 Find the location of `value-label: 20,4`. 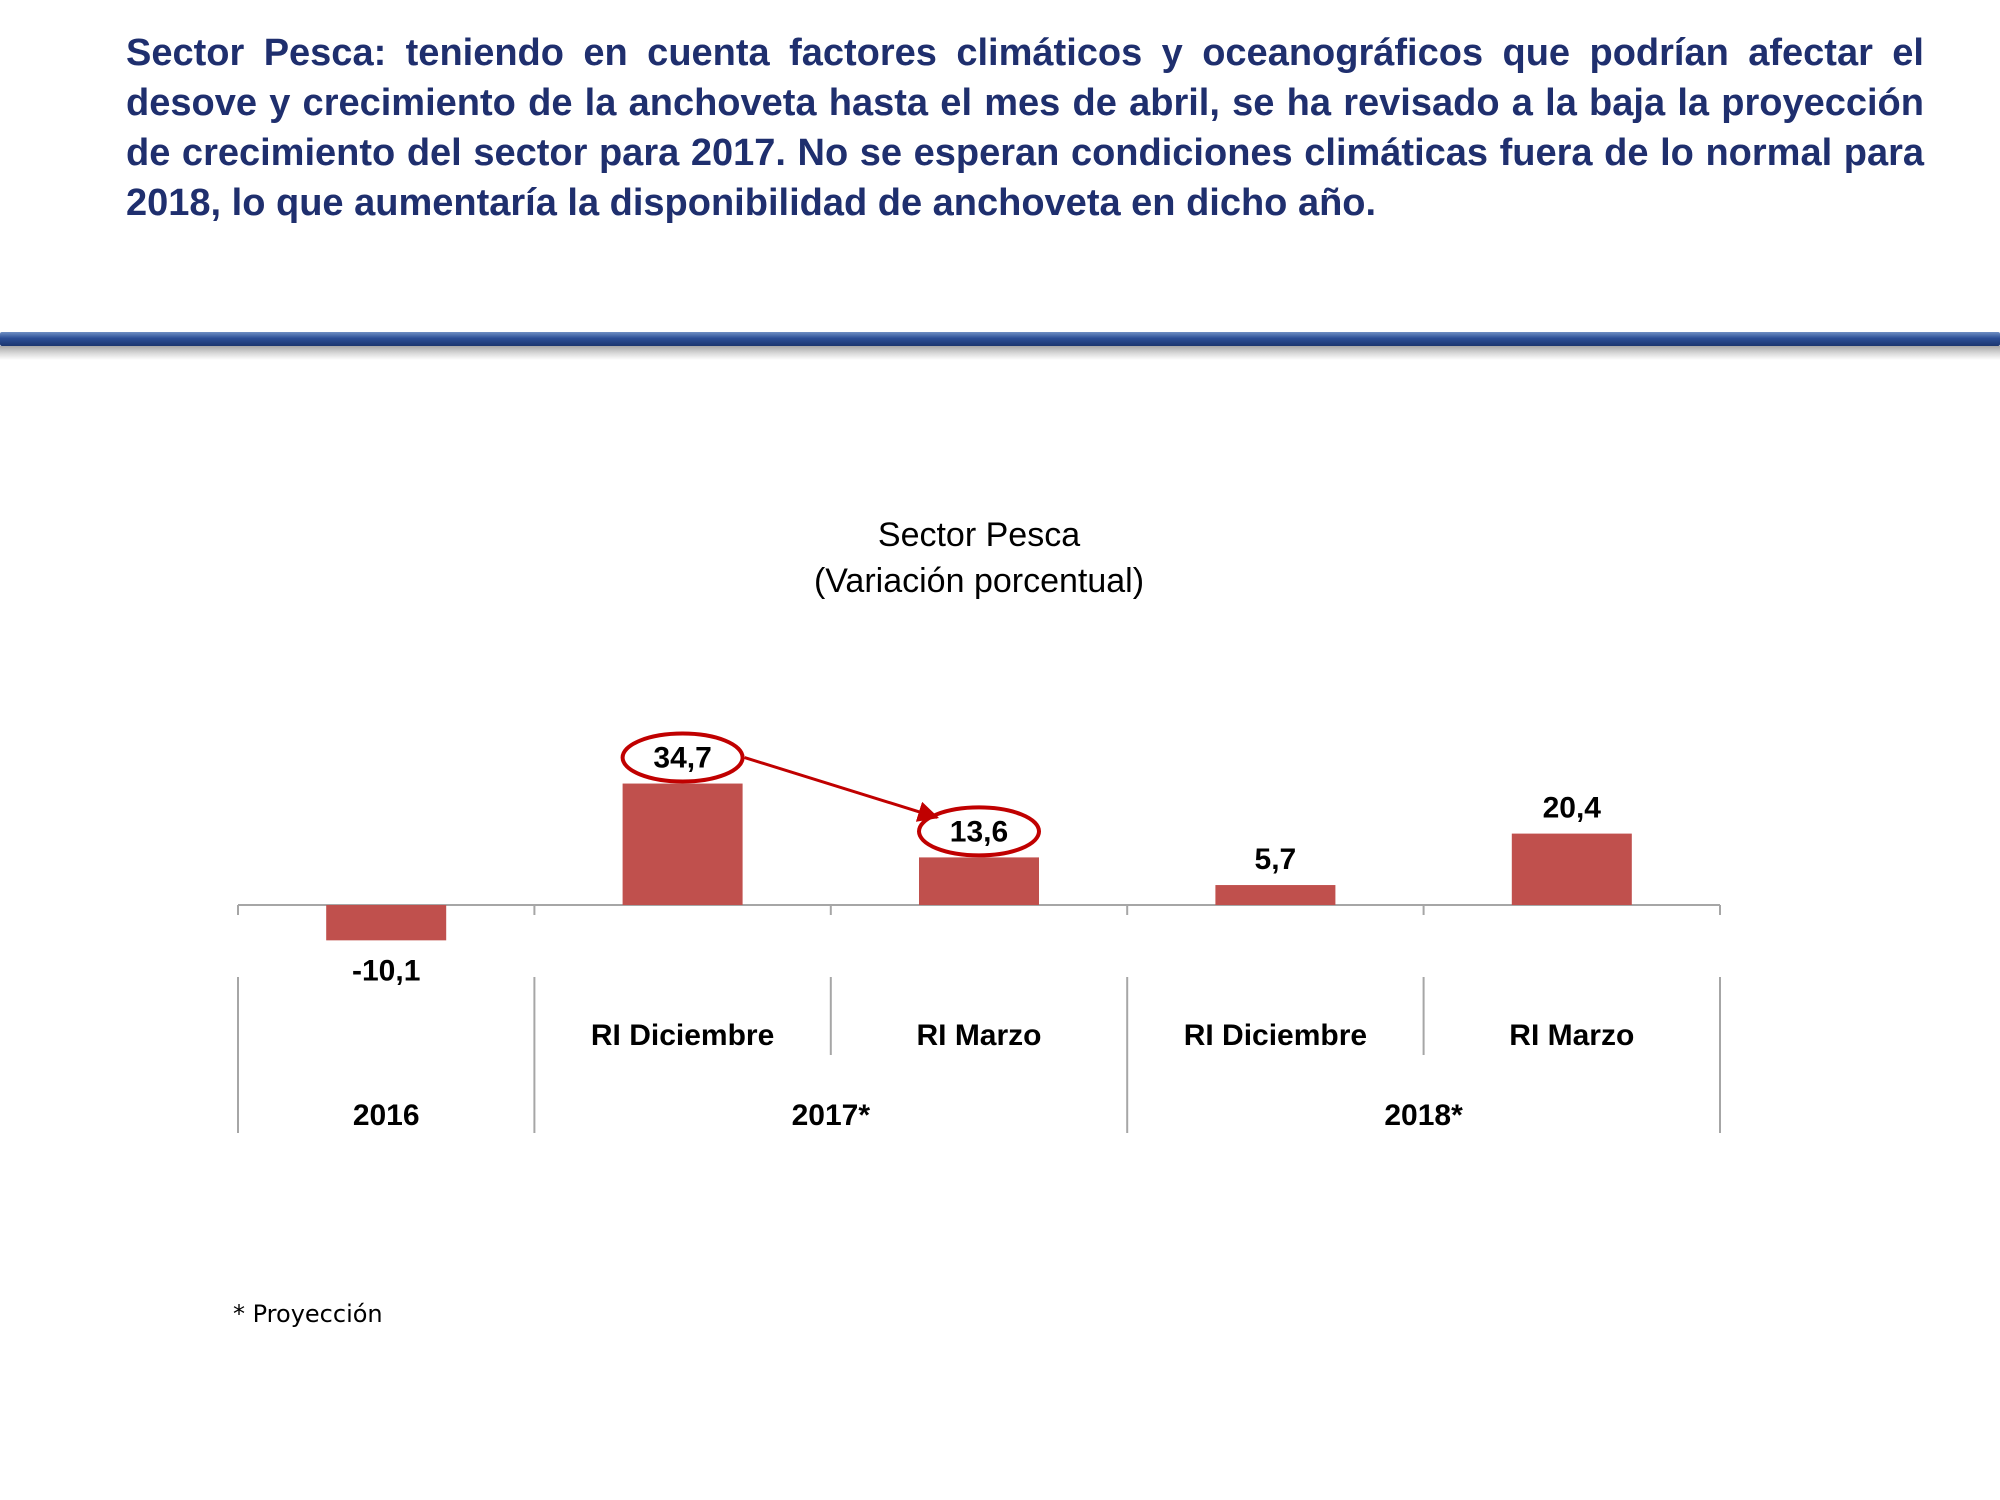

value-label: 20,4 is located at coordinates (1572, 808).